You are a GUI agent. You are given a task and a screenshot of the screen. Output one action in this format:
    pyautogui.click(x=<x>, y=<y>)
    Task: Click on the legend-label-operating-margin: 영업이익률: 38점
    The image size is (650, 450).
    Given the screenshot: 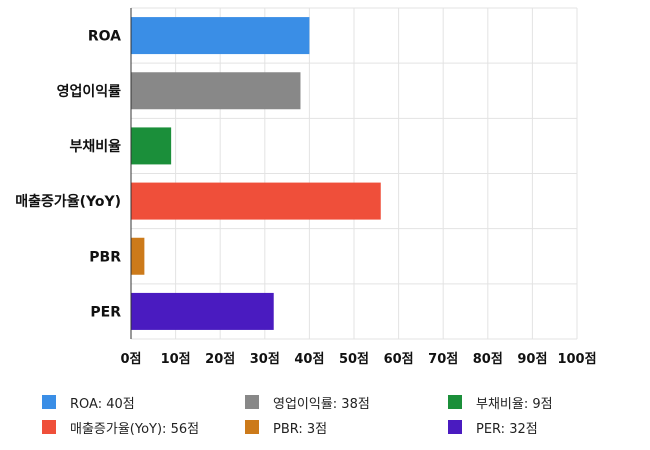 What is the action you would take?
    pyautogui.click(x=321, y=404)
    